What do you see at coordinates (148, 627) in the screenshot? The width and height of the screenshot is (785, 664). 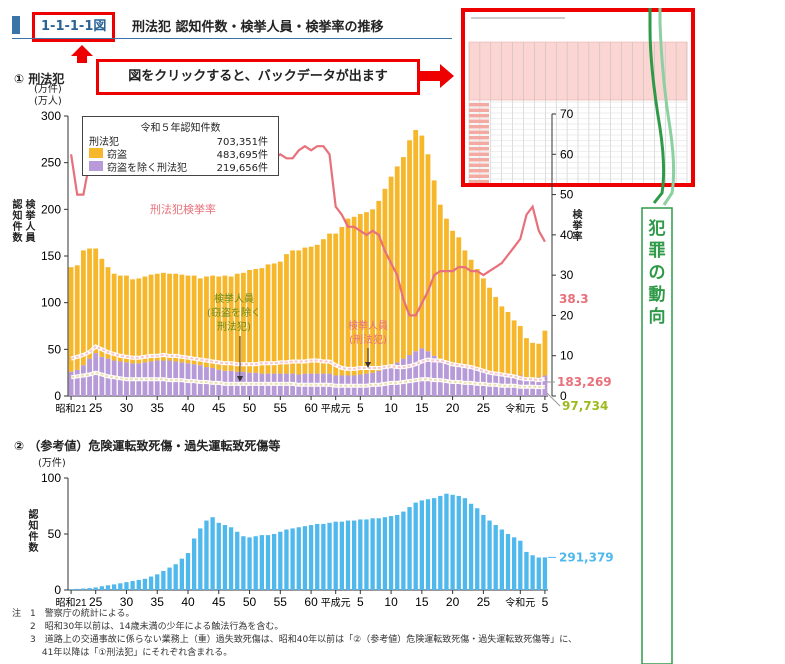 I see `footnote: 2 昭和30年以前は、14歳未満の少年による触法行為を含む。` at bounding box center [148, 627].